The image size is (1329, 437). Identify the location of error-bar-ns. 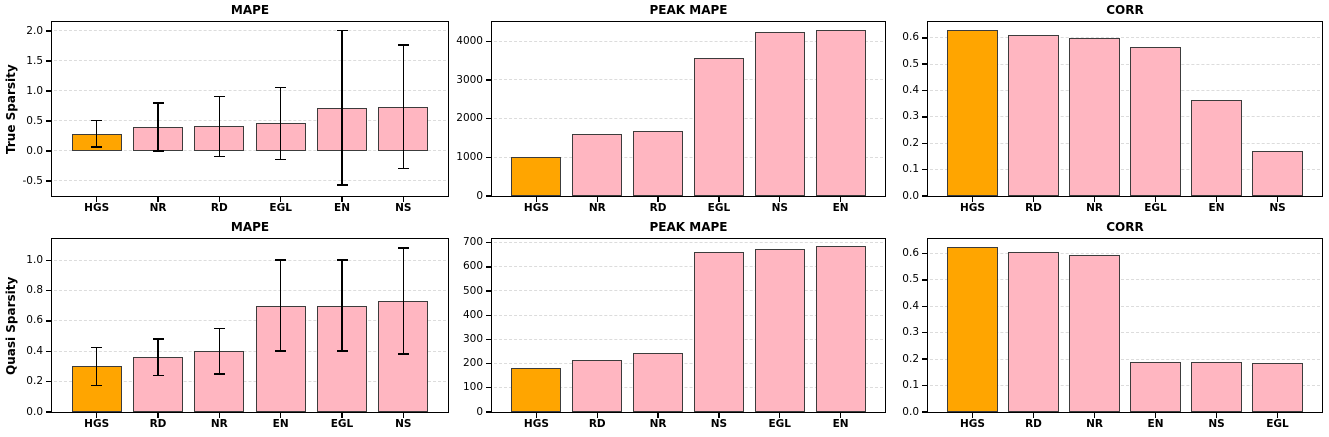
(403, 301).